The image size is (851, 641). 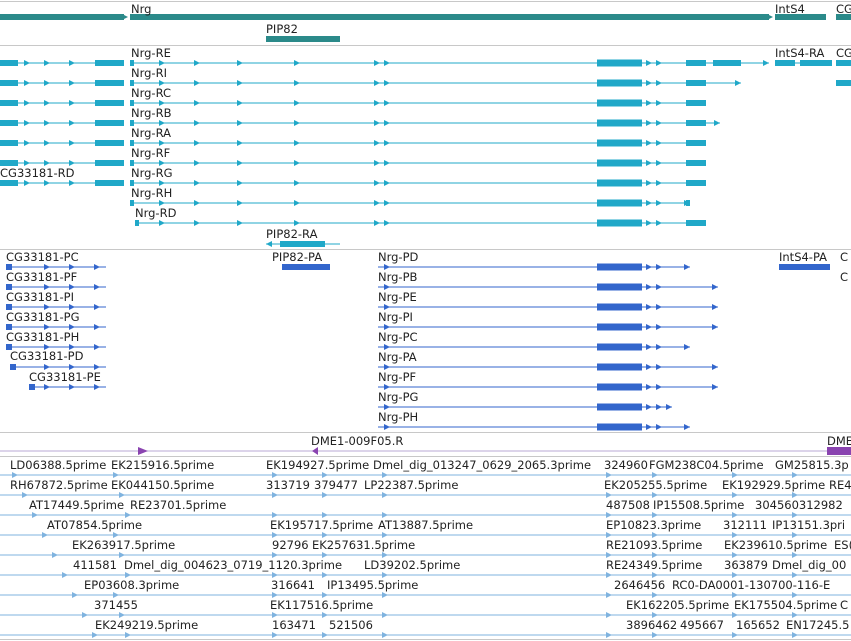 What do you see at coordinates (141, 9) in the screenshot?
I see `gene-label-nrg: Nrg` at bounding box center [141, 9].